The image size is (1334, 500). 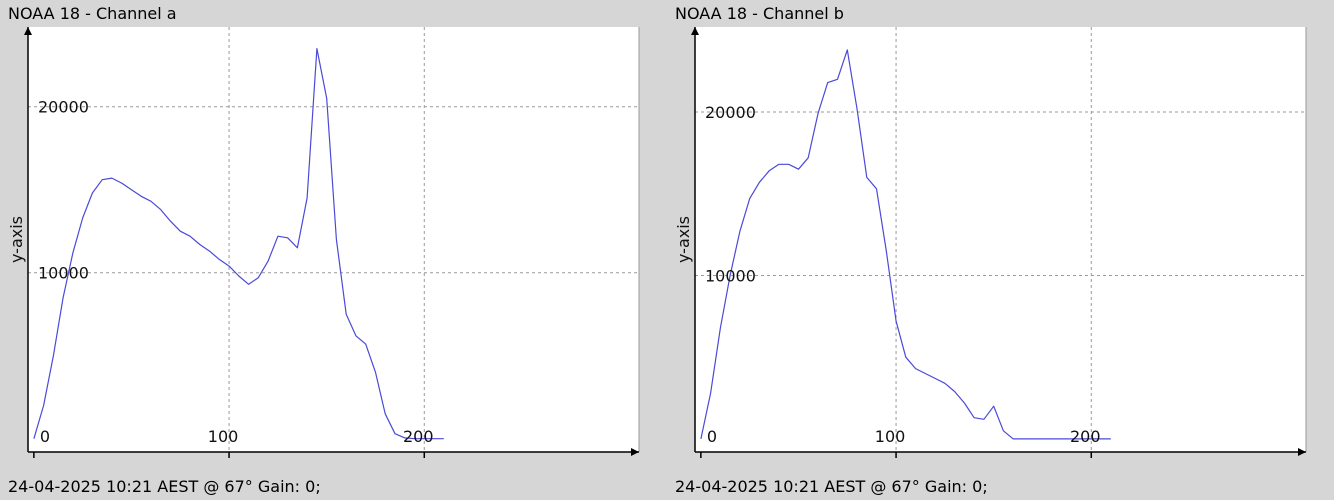 What do you see at coordinates (92, 13) in the screenshot?
I see `chart-title-channel-a: NOAA 18 - Channel a` at bounding box center [92, 13].